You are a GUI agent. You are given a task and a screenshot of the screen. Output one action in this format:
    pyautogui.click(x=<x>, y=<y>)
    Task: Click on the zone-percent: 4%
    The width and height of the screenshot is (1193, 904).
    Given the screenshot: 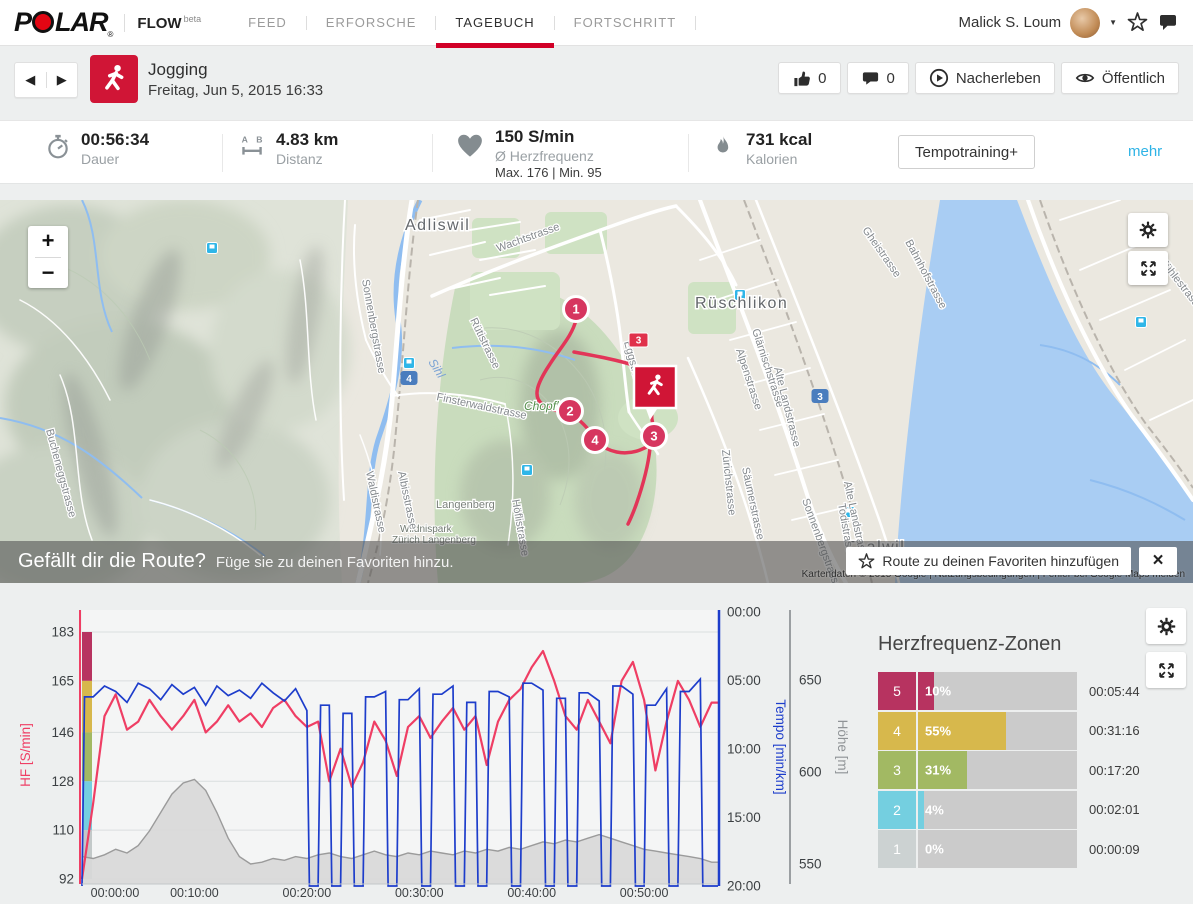 What is the action you would take?
    pyautogui.click(x=934, y=809)
    